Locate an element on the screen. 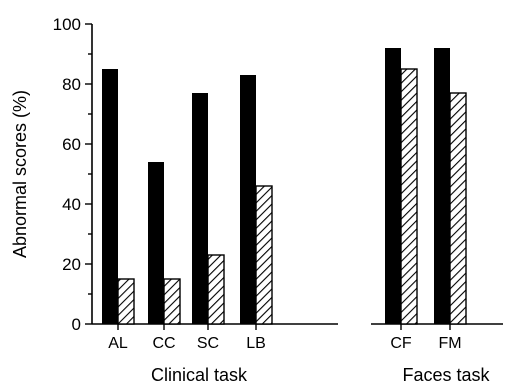 This screenshot has height=390, width=511. y-tick-label: 0 is located at coordinates (76, 324).